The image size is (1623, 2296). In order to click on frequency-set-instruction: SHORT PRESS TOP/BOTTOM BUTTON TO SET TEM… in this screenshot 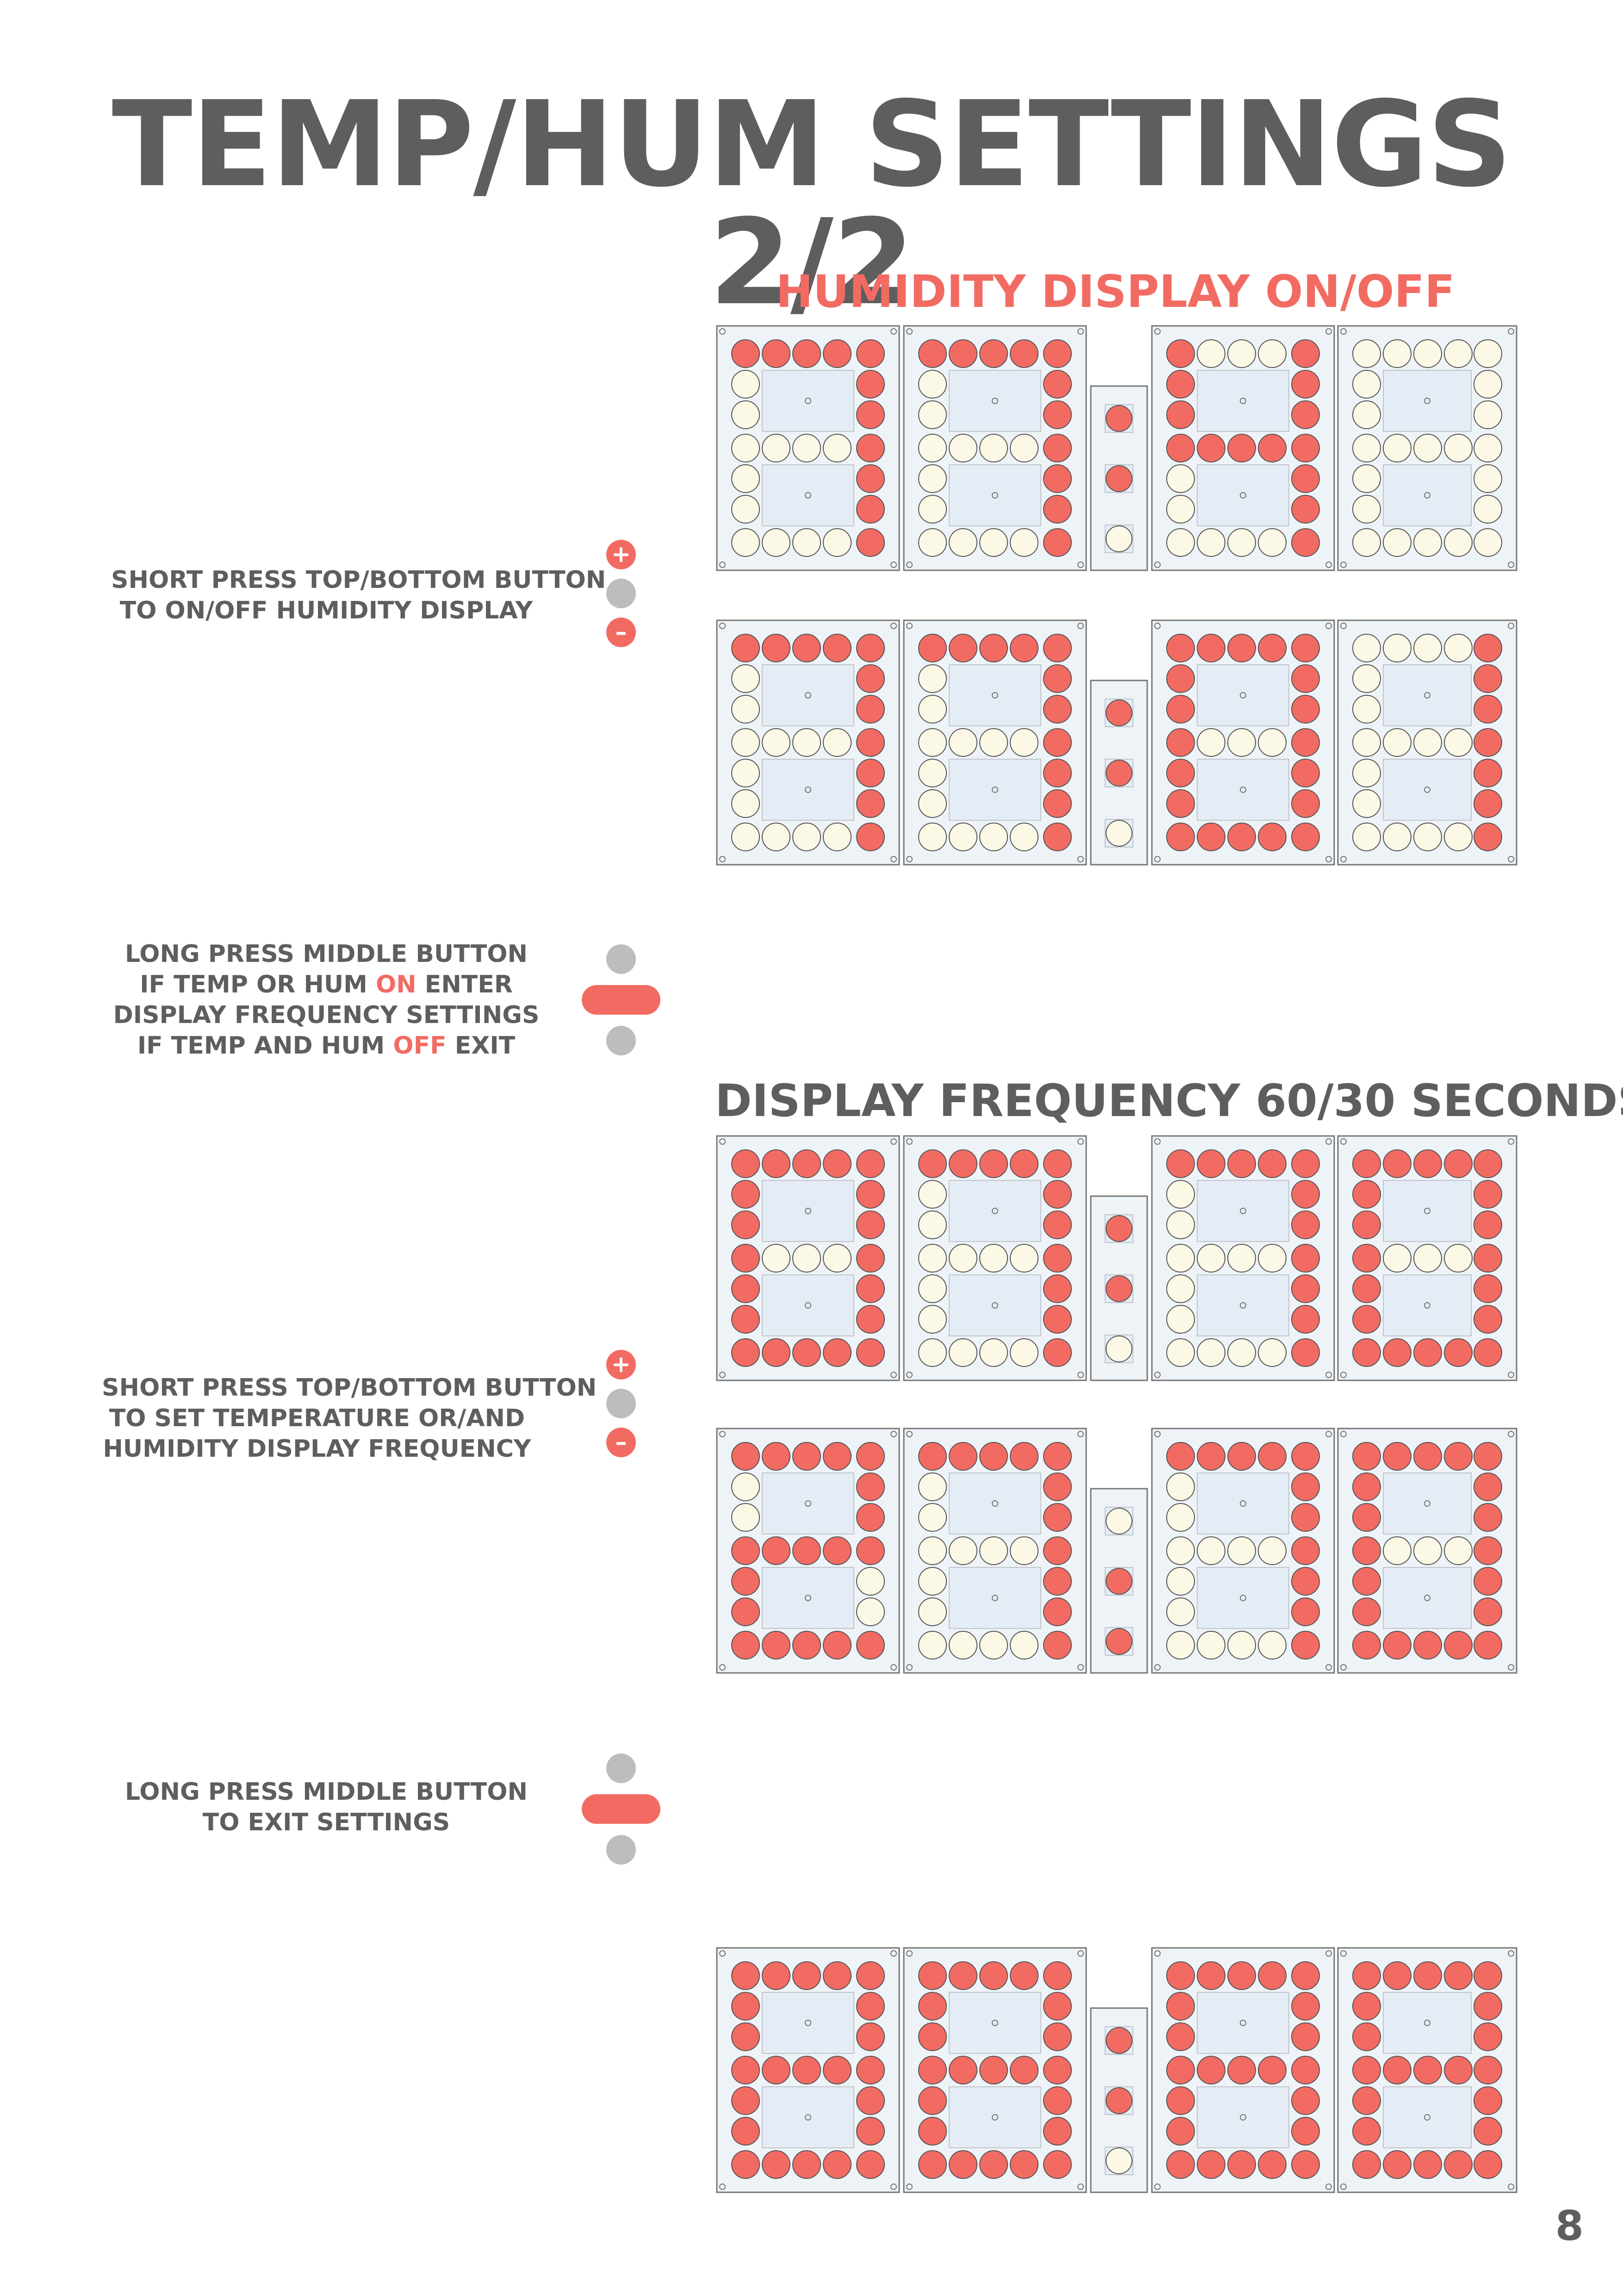, I will do `click(349, 1418)`.